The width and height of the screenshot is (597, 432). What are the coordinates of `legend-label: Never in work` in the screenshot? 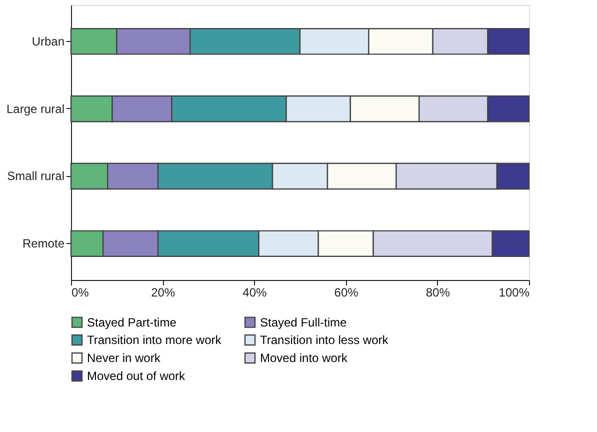 It's located at (124, 358).